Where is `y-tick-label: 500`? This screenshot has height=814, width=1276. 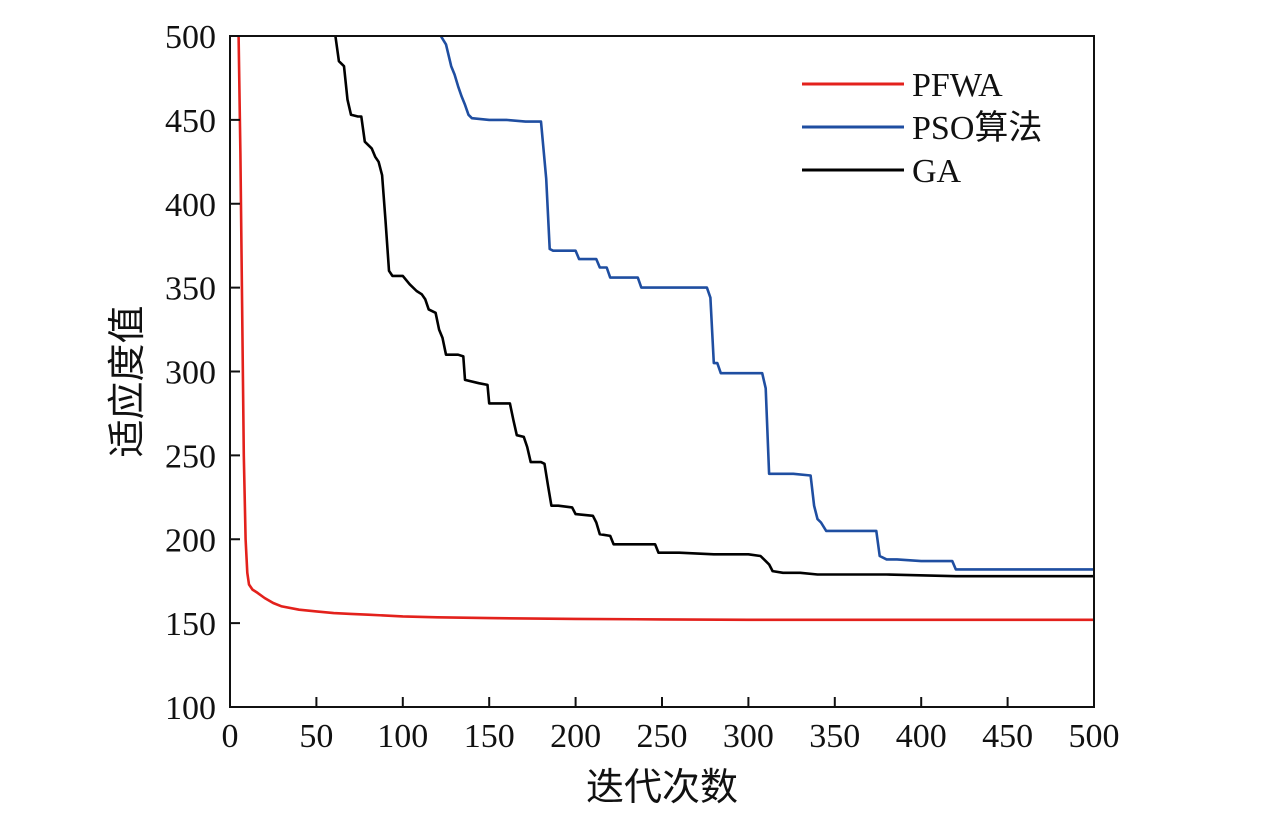 y-tick-label: 500 is located at coordinates (190, 37).